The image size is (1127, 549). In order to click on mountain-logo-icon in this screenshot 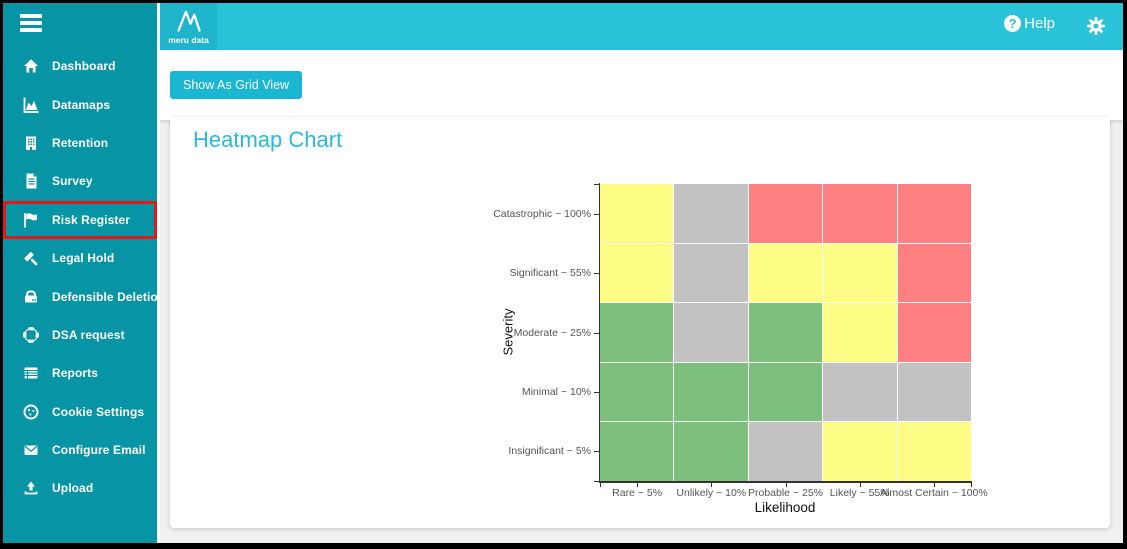, I will do `click(188, 21)`.